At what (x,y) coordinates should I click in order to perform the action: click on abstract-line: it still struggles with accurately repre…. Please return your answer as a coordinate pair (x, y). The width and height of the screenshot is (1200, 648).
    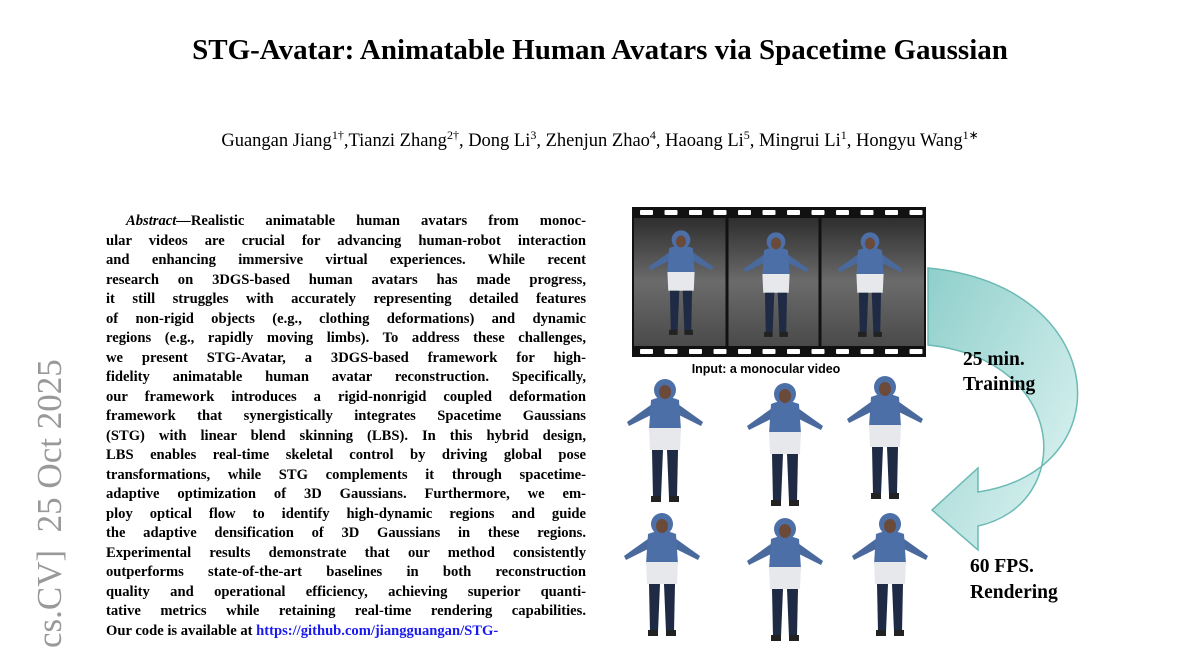
    Looking at the image, I should click on (346, 300).